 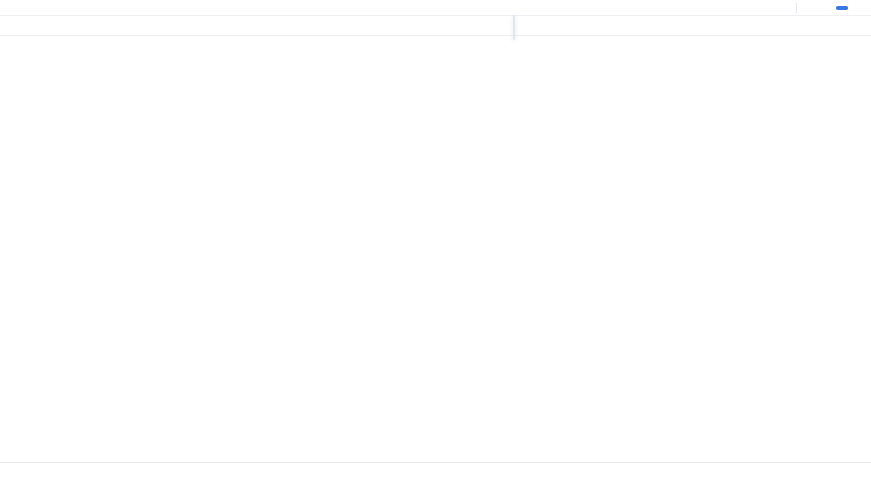 I want to click on time-axis, so click(x=435, y=472).